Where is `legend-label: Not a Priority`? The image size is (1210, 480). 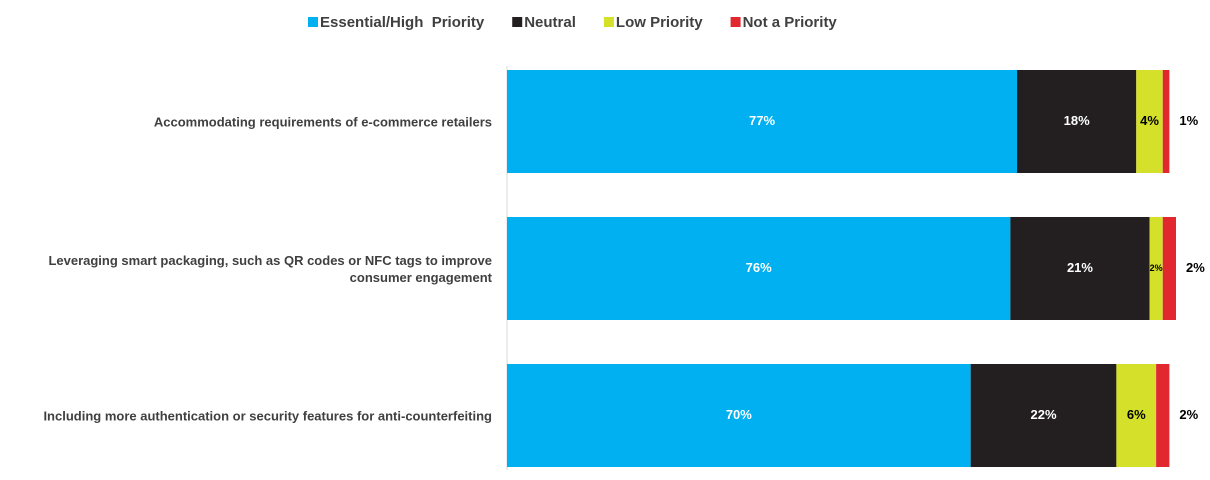
legend-label: Not a Priority is located at coordinates (790, 22).